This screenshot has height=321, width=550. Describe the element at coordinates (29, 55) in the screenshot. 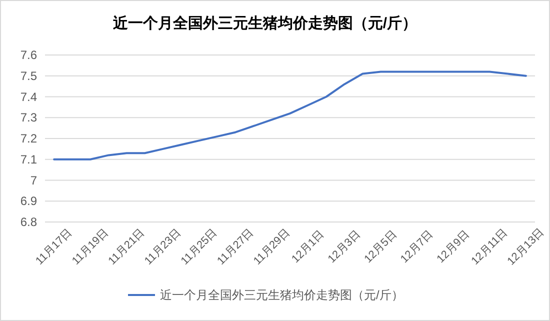

I see `y-tick-label: 7.6` at that location.